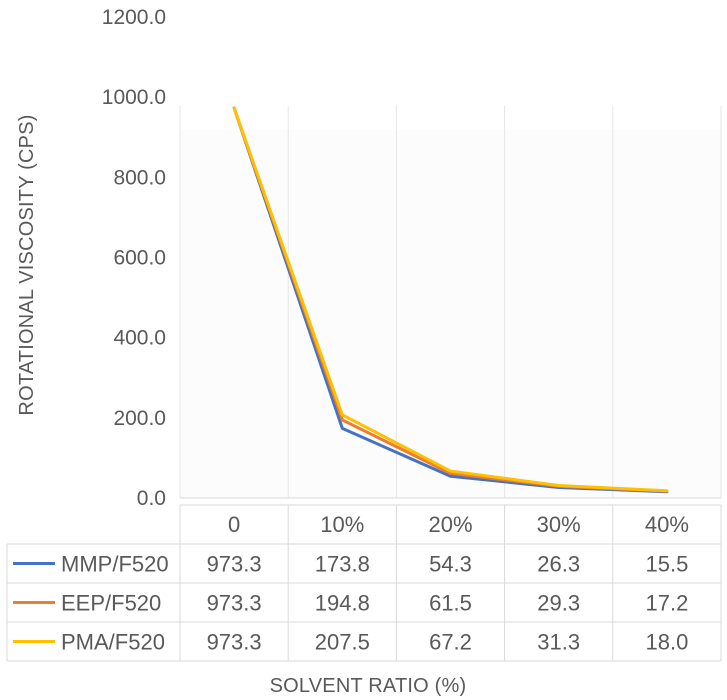 The image size is (727, 700). Describe the element at coordinates (558, 603) in the screenshot. I see `table-cell-value: 29.3` at that location.